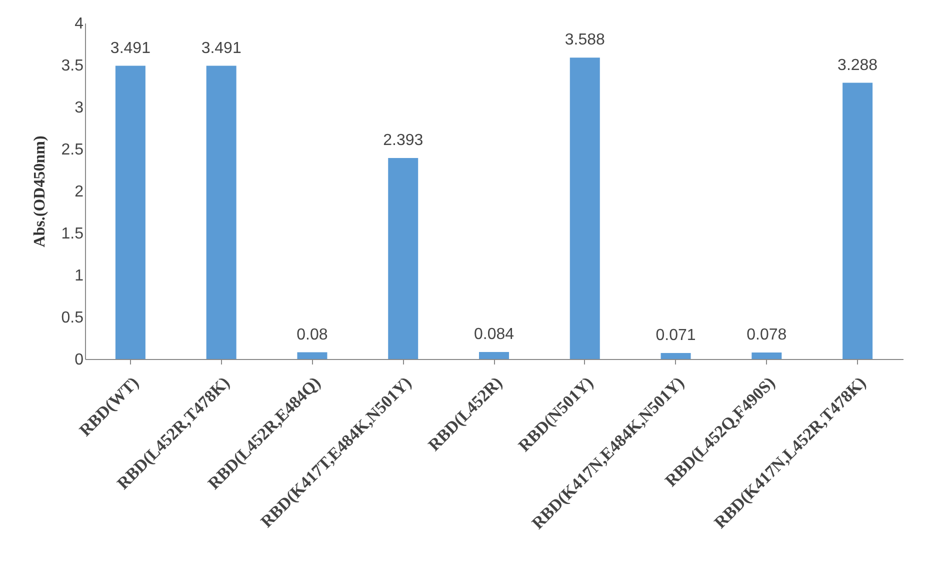 The image size is (937, 575). I want to click on data-label: 0.084, so click(494, 334).